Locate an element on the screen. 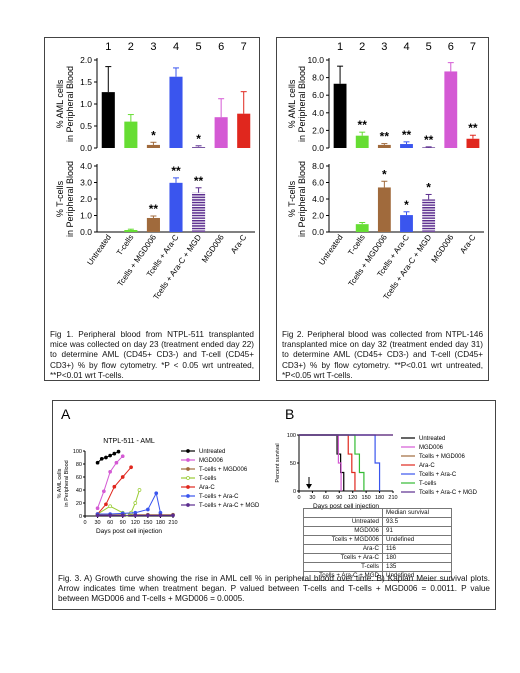 The image size is (520, 673). table-row: Ara-C 116 is located at coordinates (377, 549).